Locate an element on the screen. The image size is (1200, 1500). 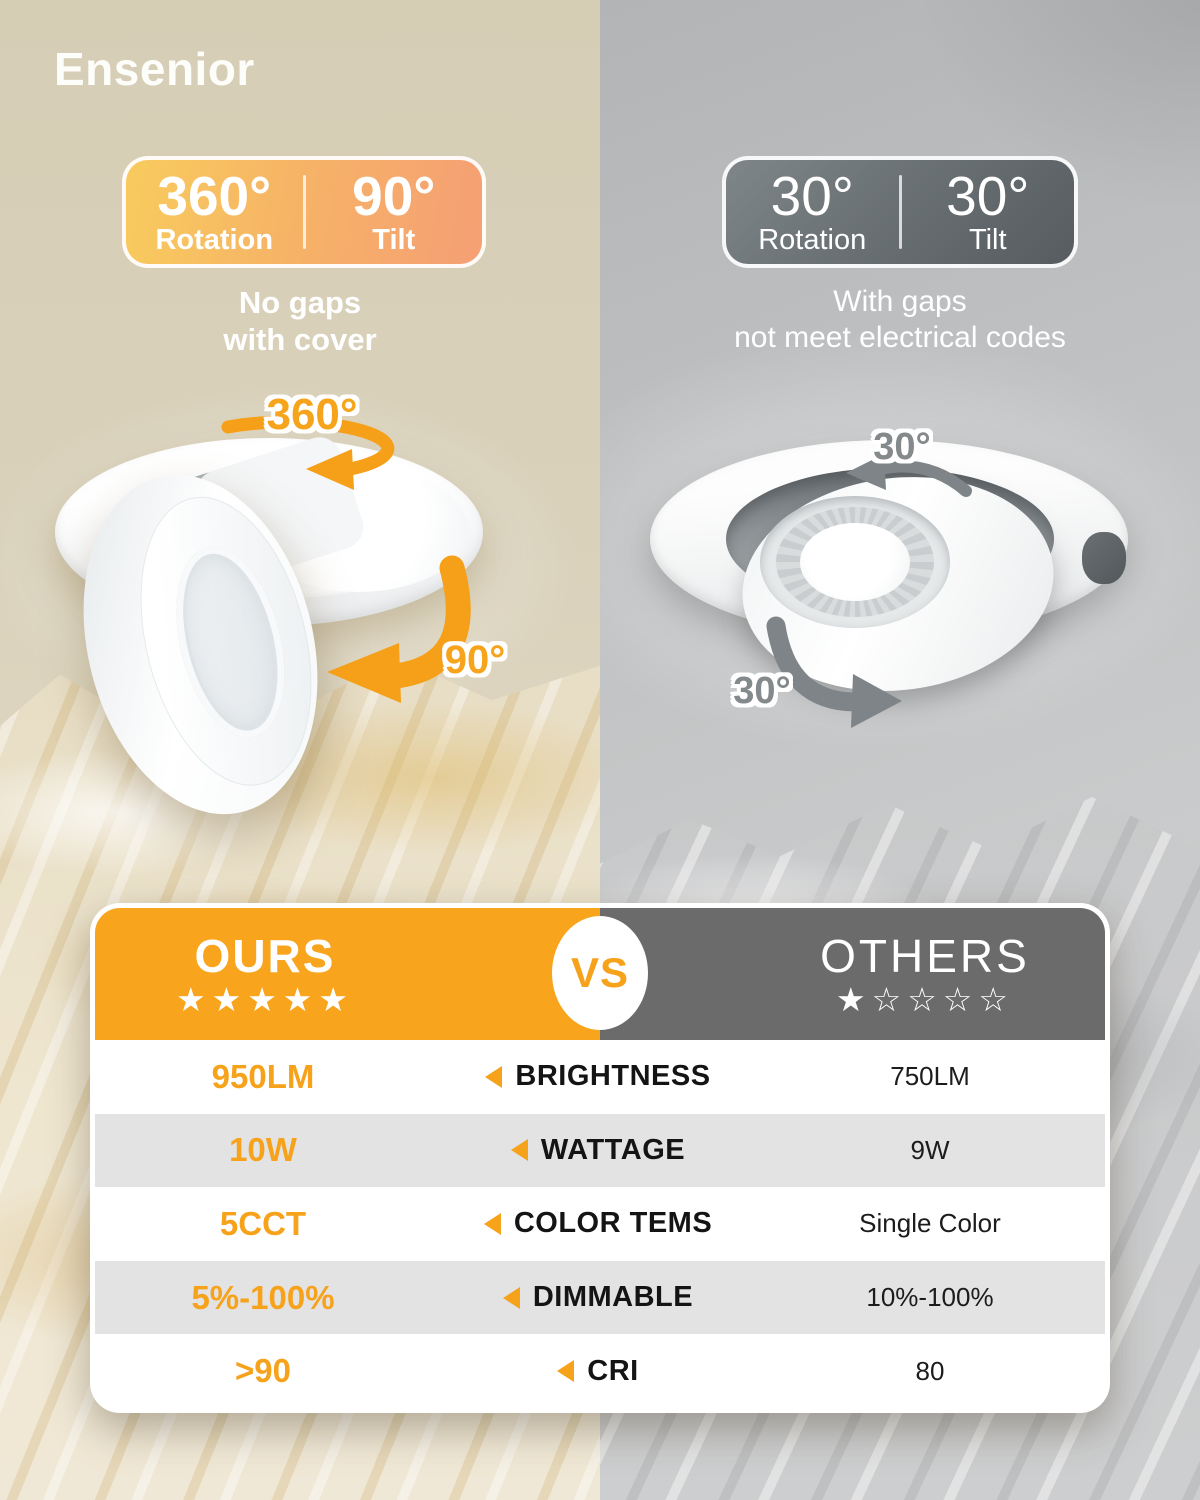
ours-header-background is located at coordinates (347, 974).